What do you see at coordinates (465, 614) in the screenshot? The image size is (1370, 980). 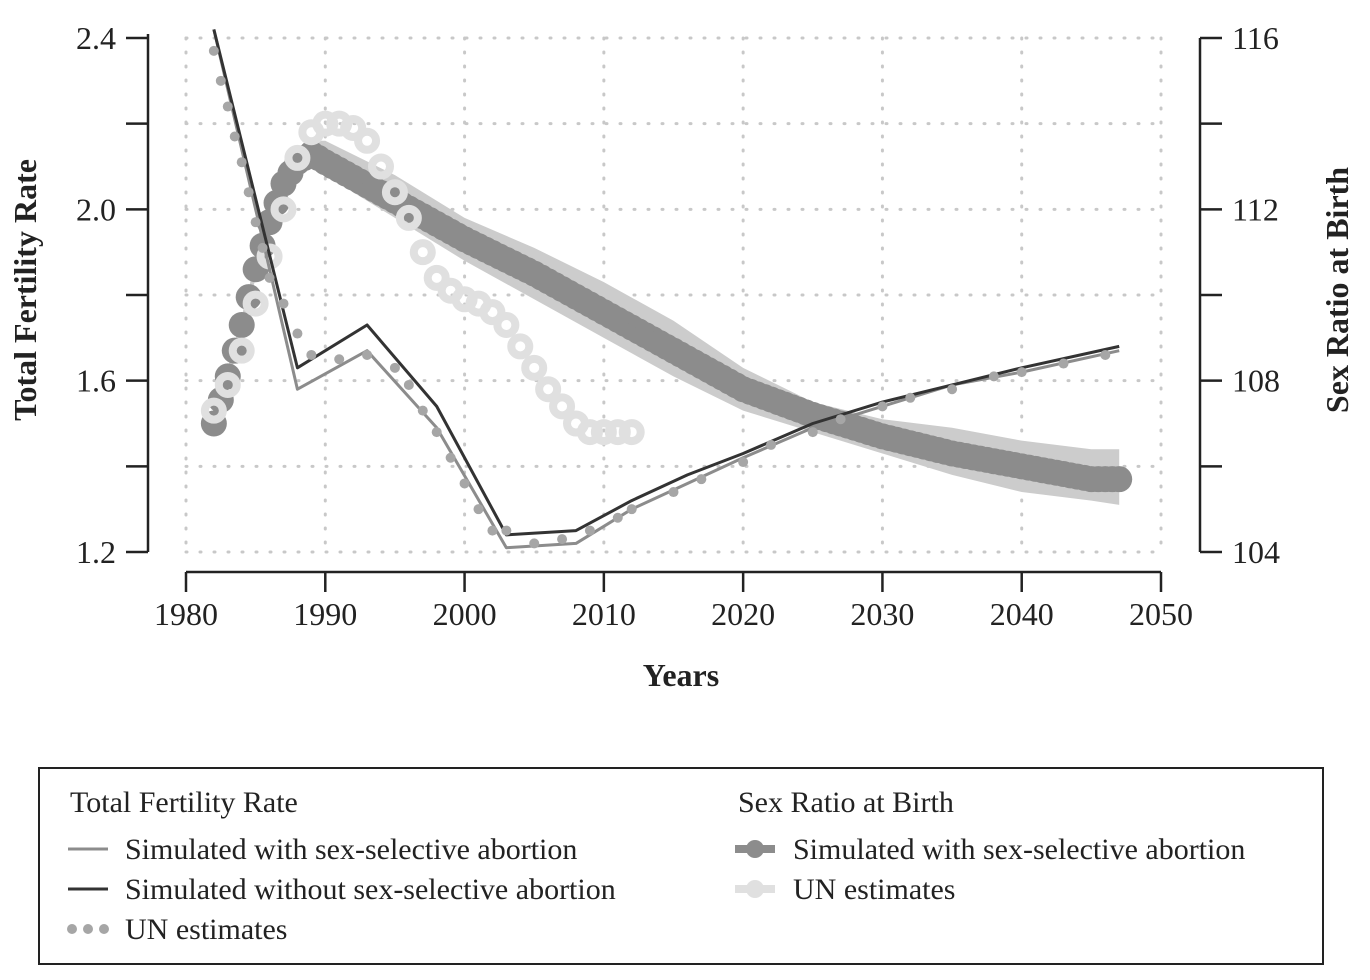 I see `x-tick-label: 2000` at bounding box center [465, 614].